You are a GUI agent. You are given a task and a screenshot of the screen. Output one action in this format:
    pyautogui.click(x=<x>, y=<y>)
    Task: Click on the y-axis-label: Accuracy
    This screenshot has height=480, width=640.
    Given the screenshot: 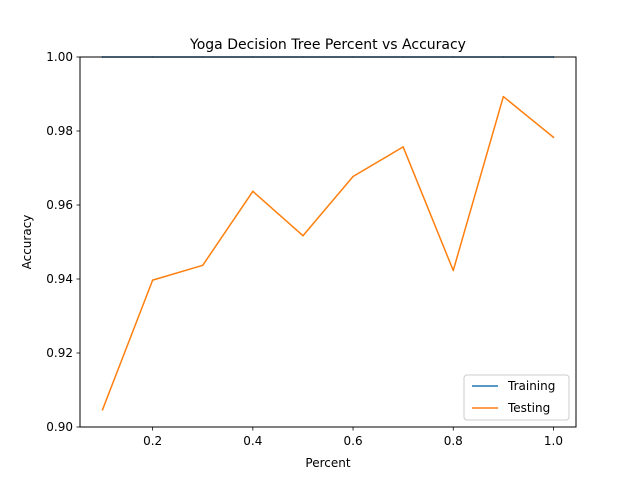 What is the action you would take?
    pyautogui.click(x=27, y=242)
    